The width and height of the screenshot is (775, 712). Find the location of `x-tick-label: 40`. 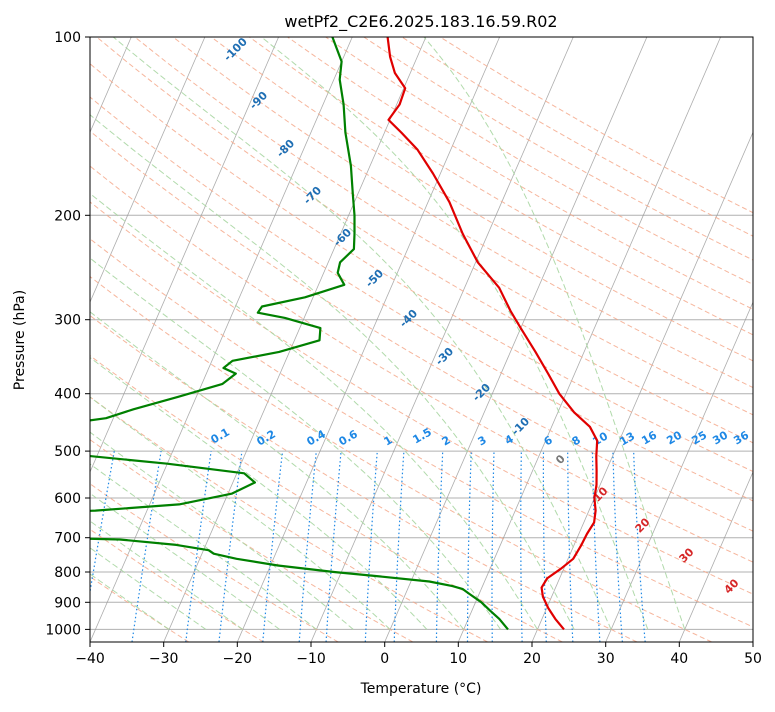

x-tick-label: 40 is located at coordinates (679, 659).